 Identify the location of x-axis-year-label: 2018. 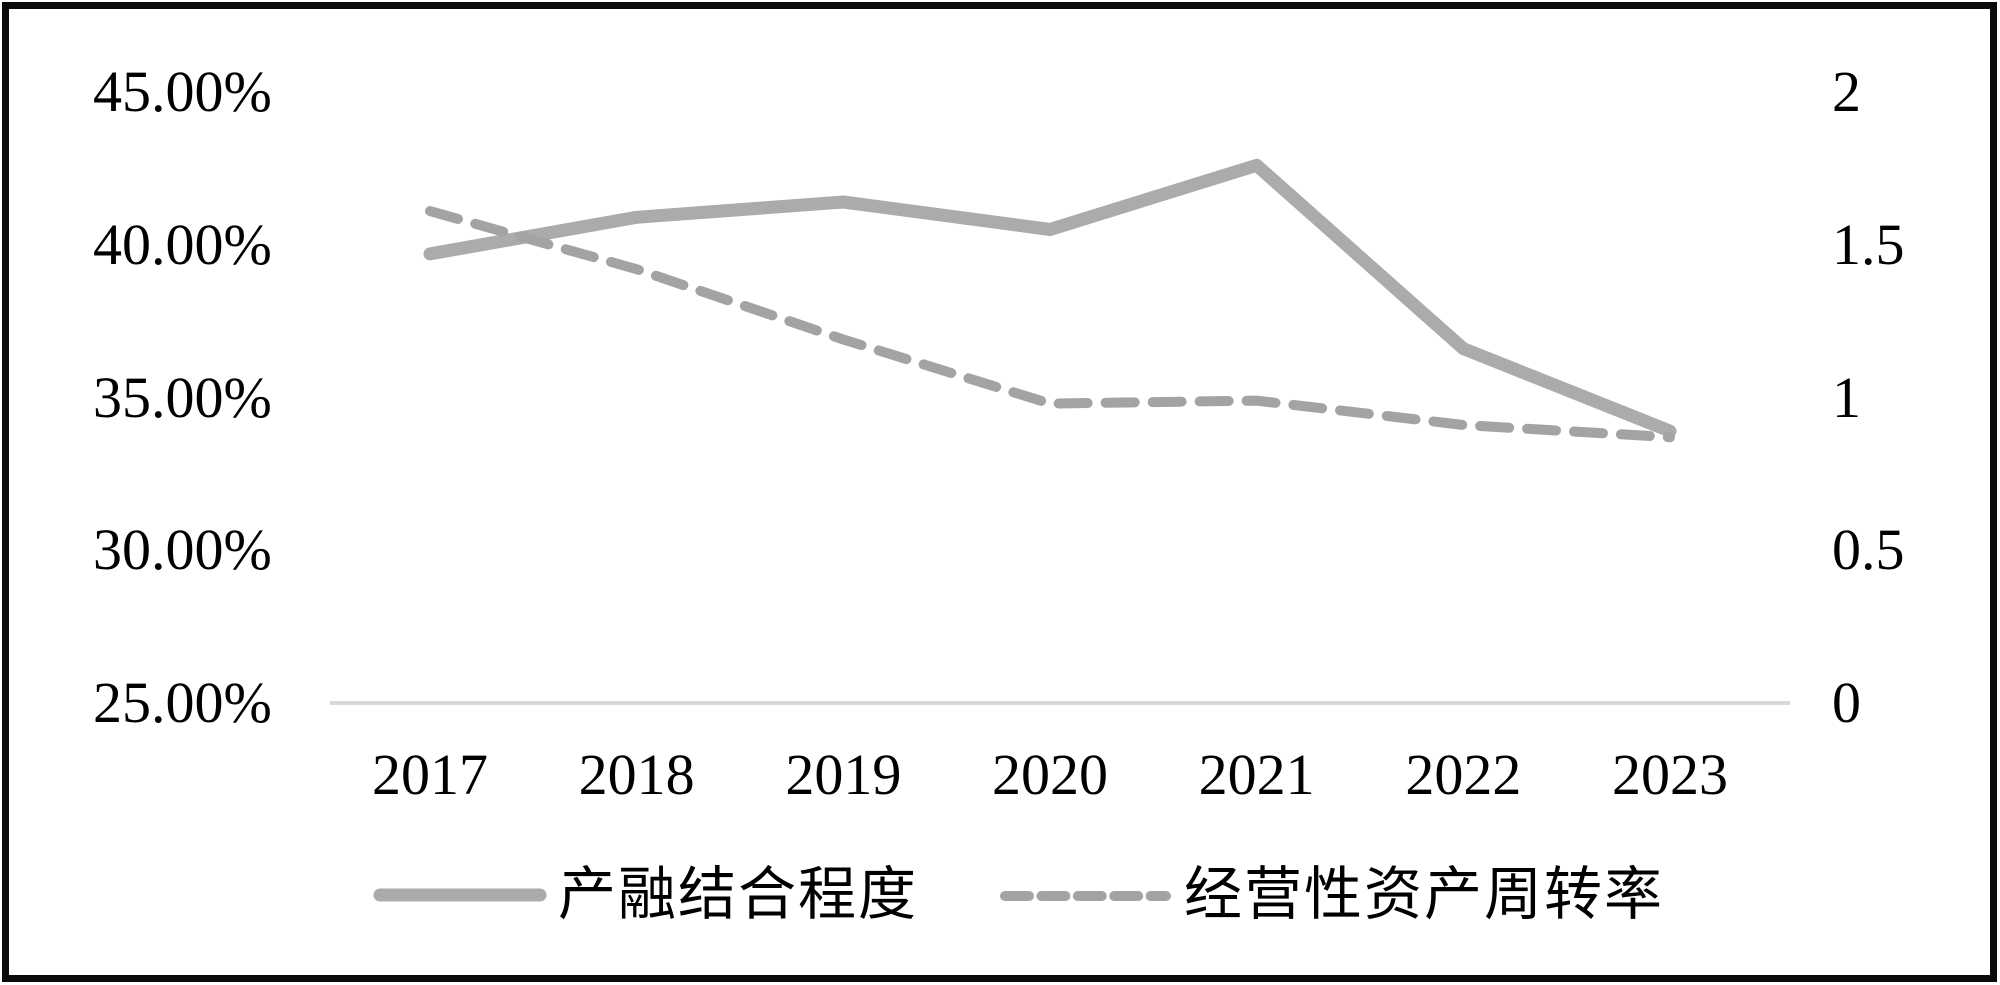
(636, 774).